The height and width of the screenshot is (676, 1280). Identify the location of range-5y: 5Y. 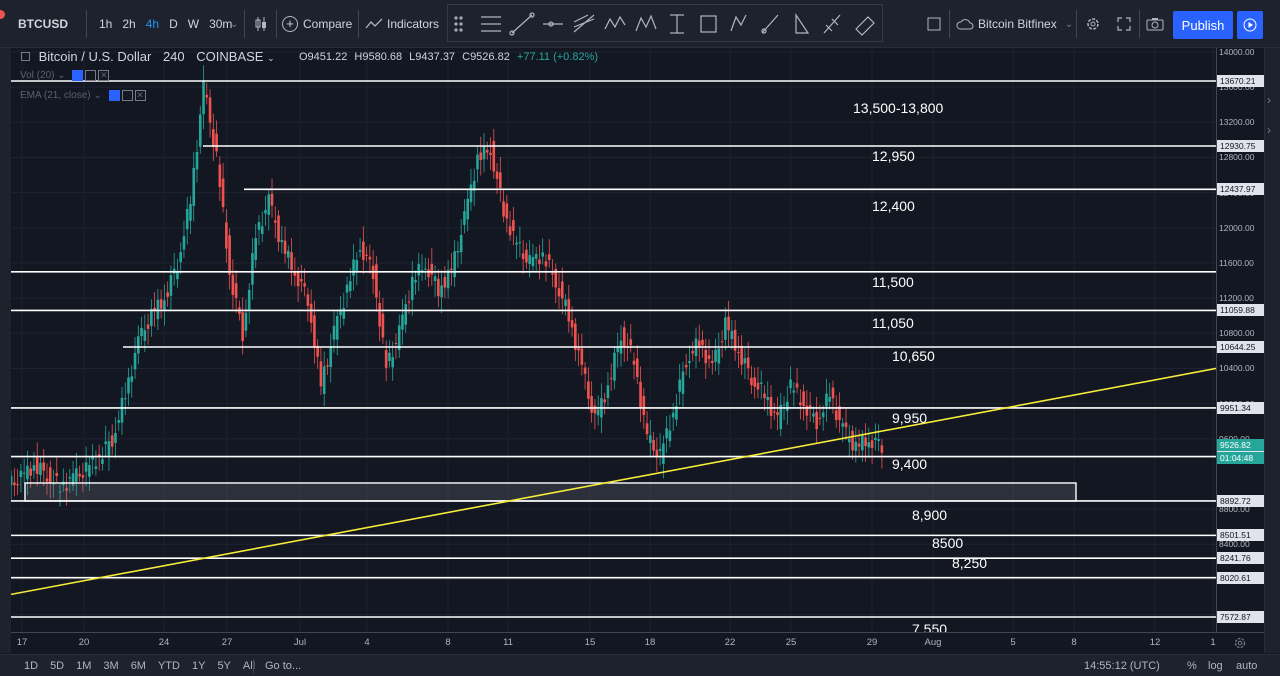
(224, 666).